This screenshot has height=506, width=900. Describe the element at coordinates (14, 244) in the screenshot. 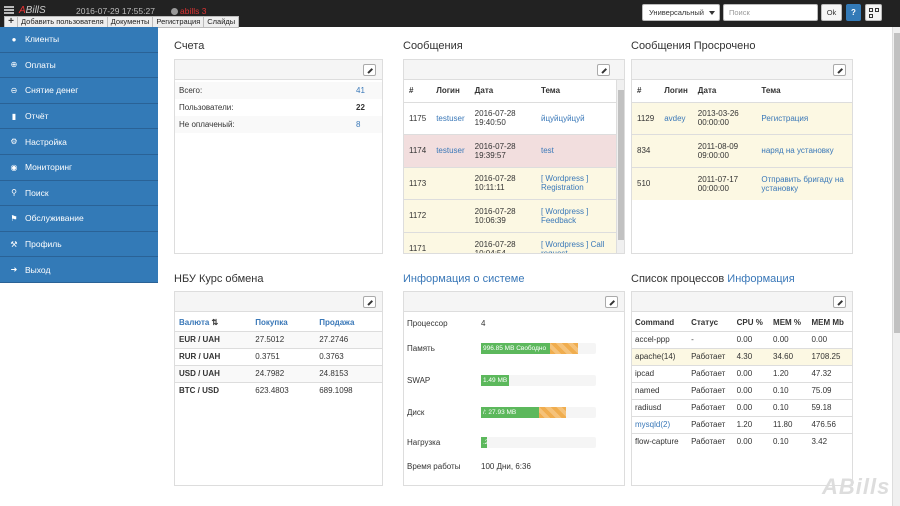

I see `wrench-icon: ⚒` at that location.